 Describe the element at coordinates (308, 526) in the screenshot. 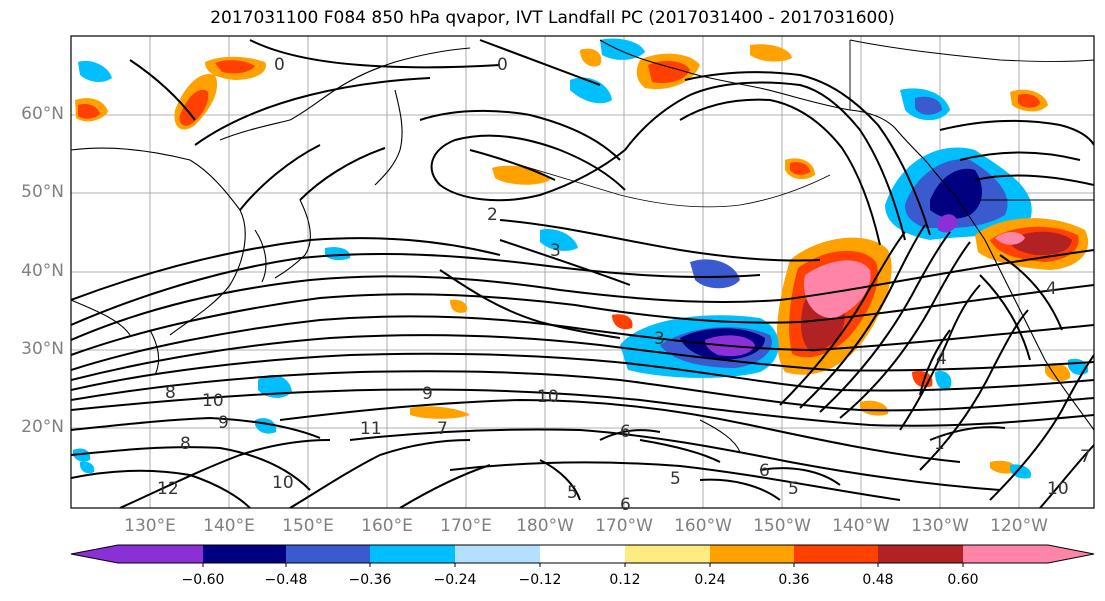

I see `lon-label: 150°E` at that location.